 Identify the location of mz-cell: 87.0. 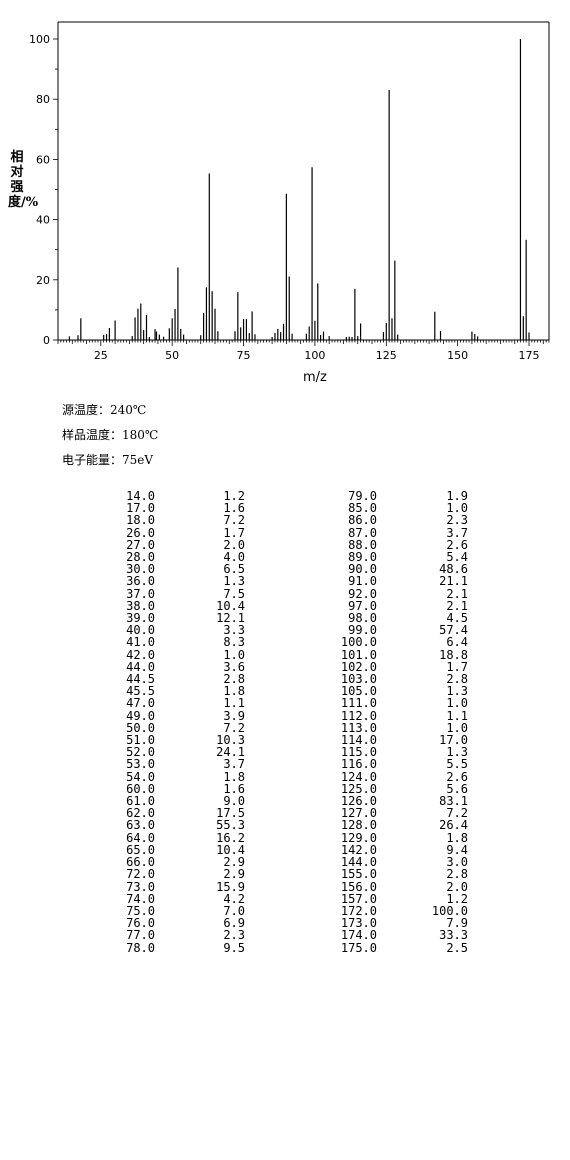
(362, 532).